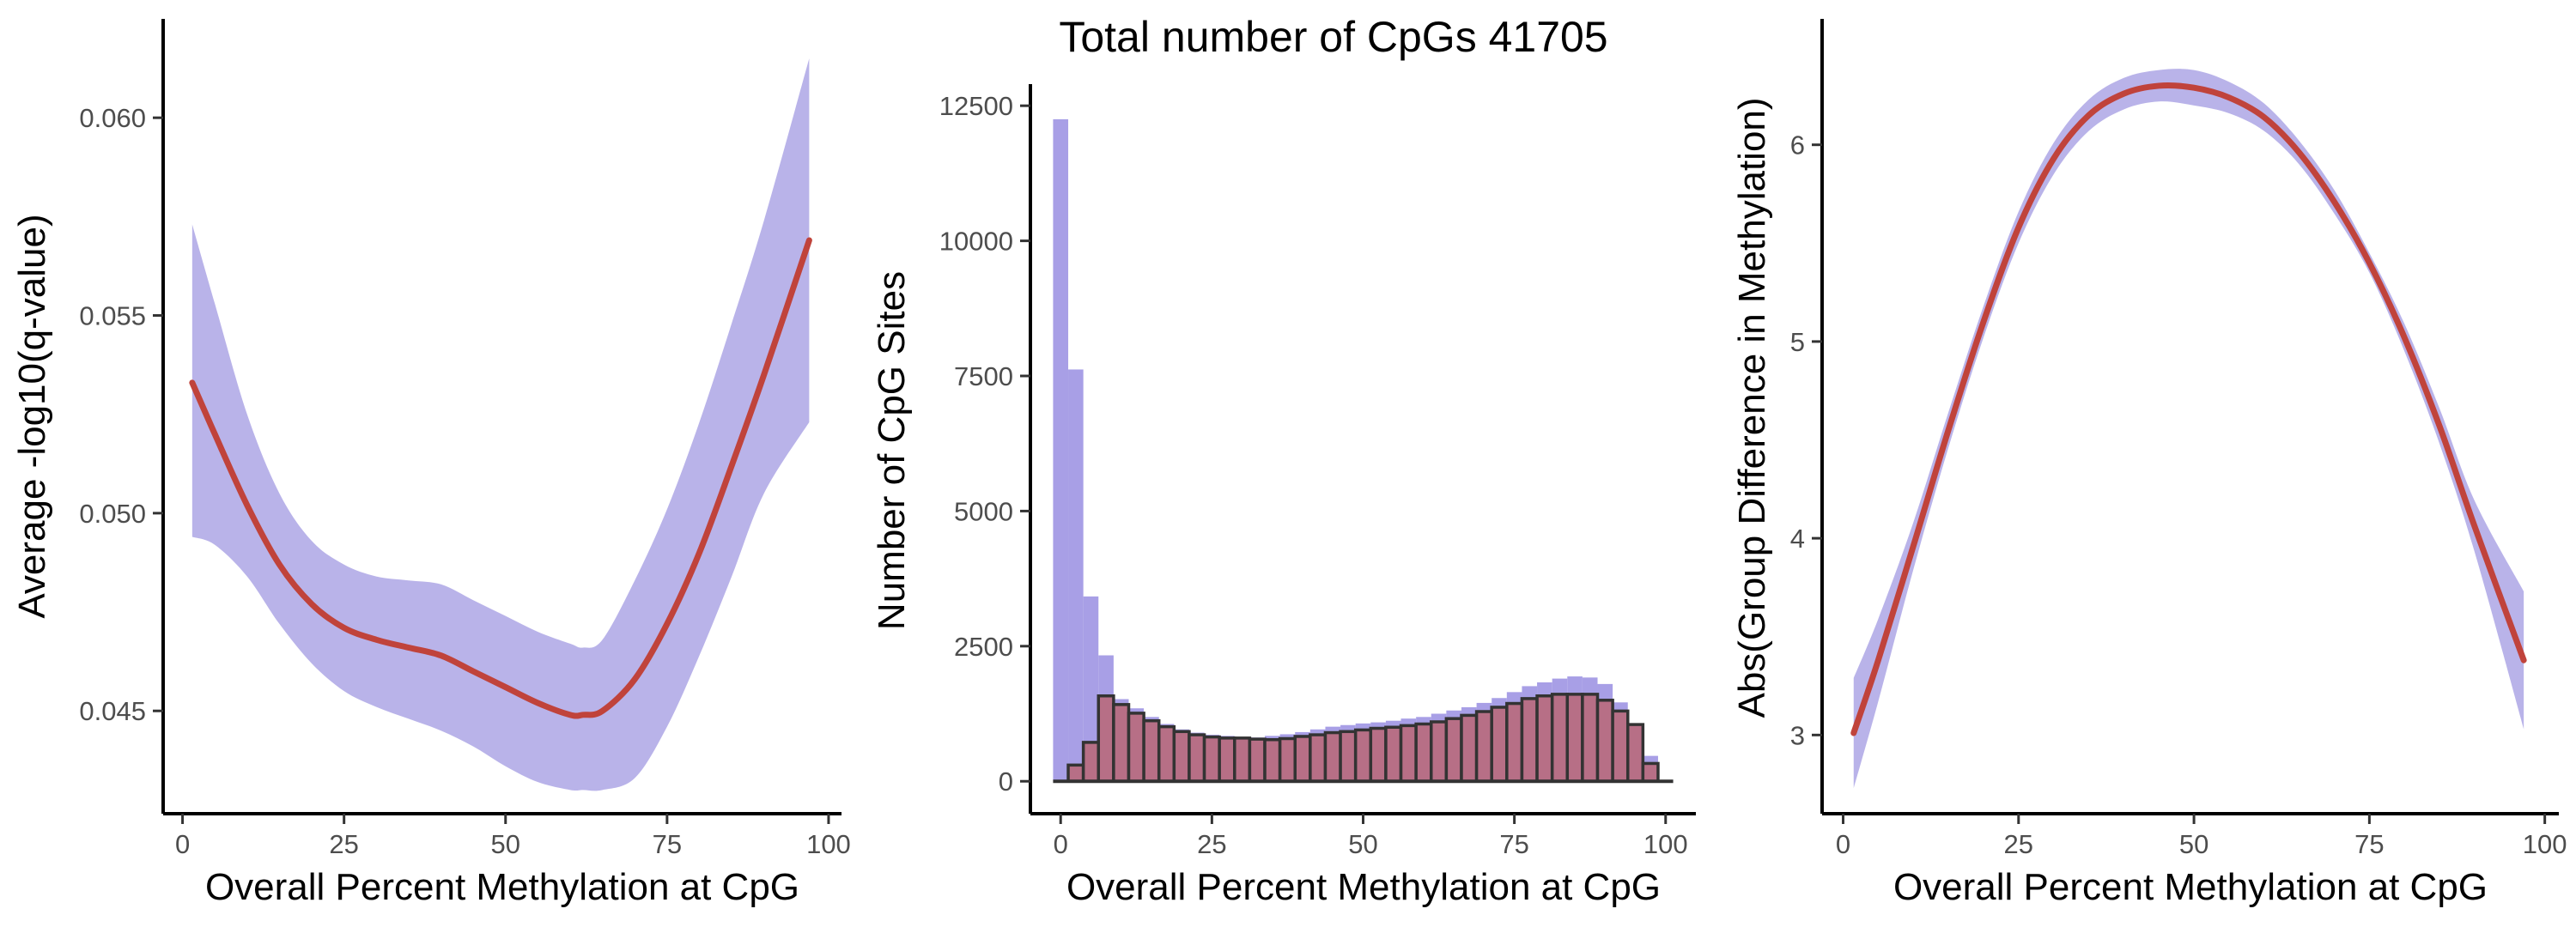  I want to click on y-tick-label: 3, so click(1798, 735).